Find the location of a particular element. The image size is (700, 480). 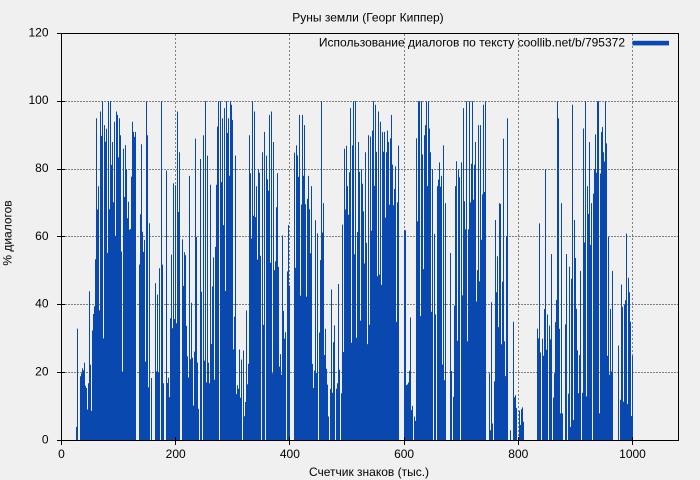

svg-text: 1000 is located at coordinates (632, 454).